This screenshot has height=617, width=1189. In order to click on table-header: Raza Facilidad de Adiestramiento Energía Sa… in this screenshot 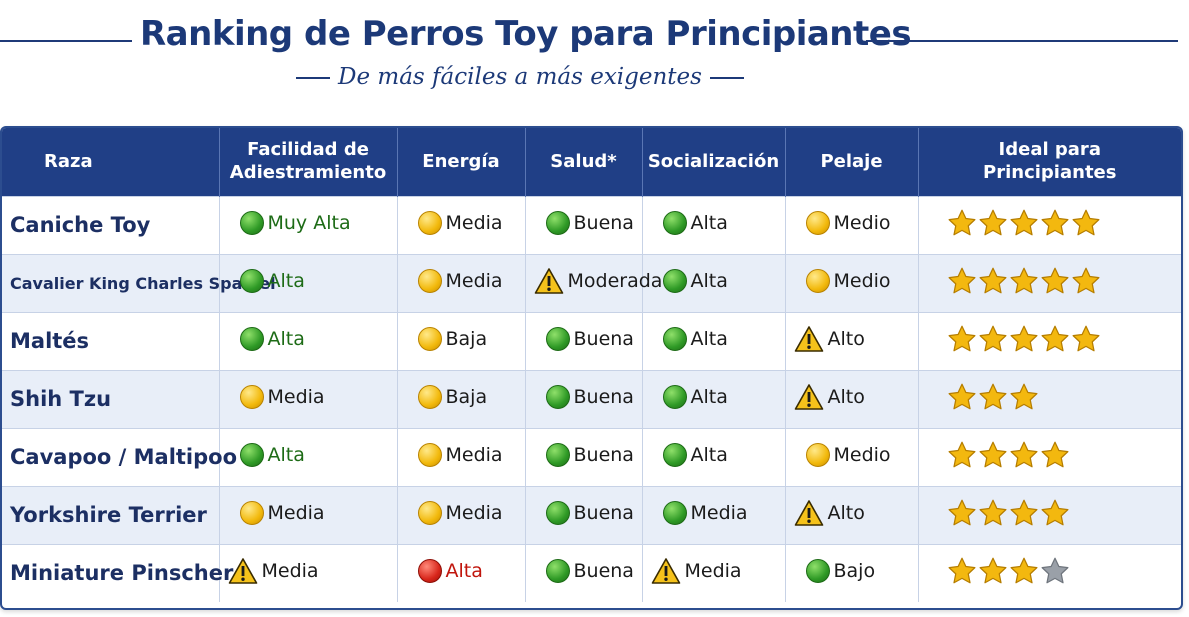, I will do `click(591, 162)`.